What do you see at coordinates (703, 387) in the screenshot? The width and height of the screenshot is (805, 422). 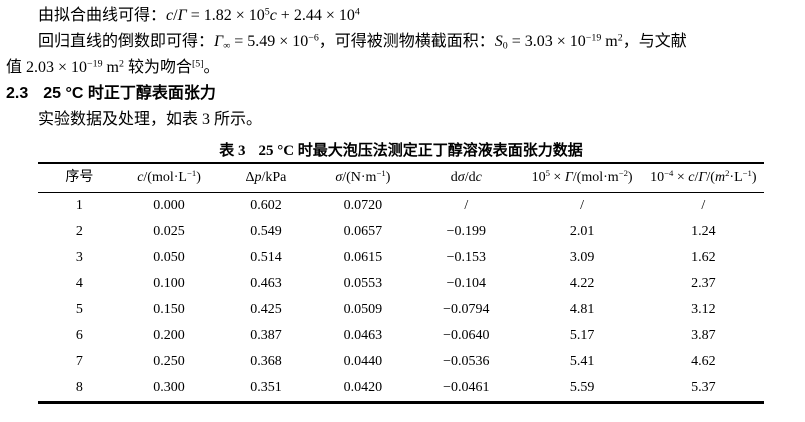 I see `table-cell: 5.37` at bounding box center [703, 387].